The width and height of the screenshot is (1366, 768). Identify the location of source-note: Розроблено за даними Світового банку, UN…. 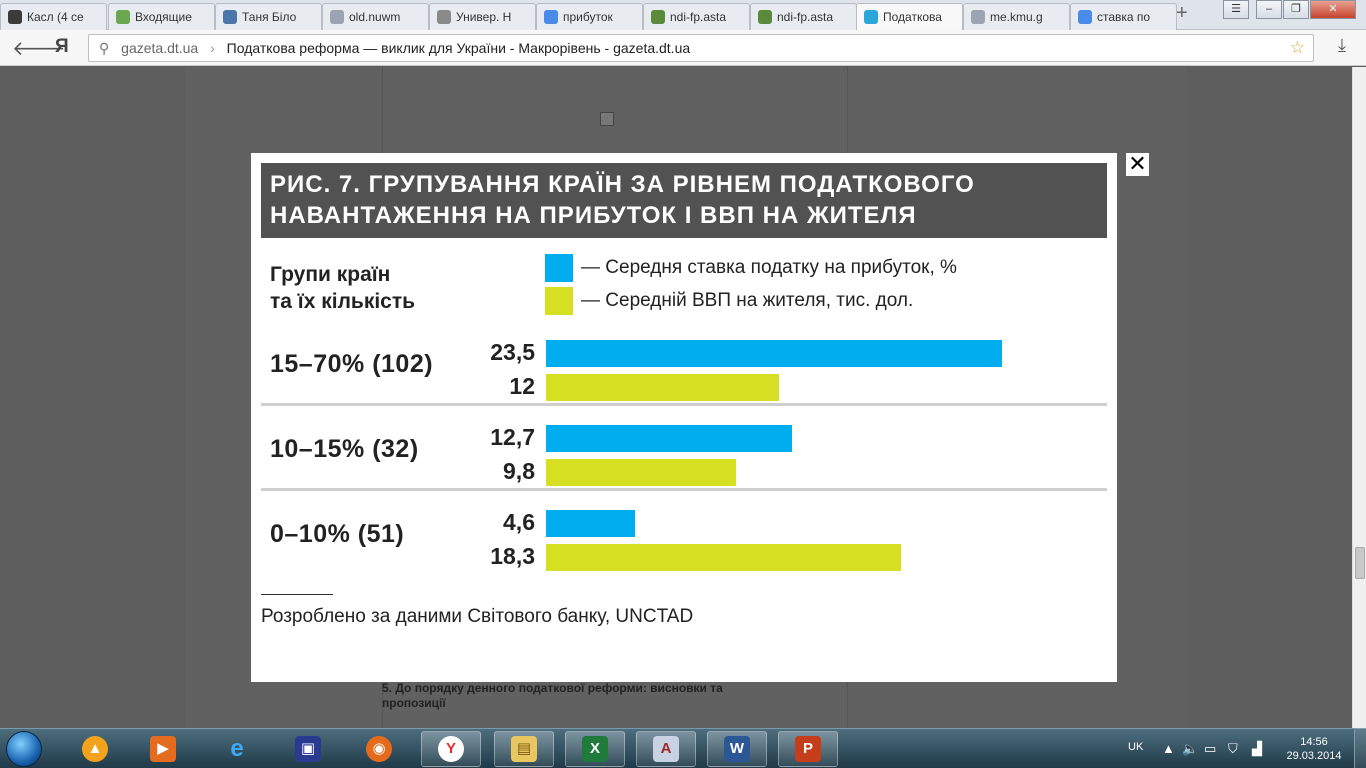
(477, 616).